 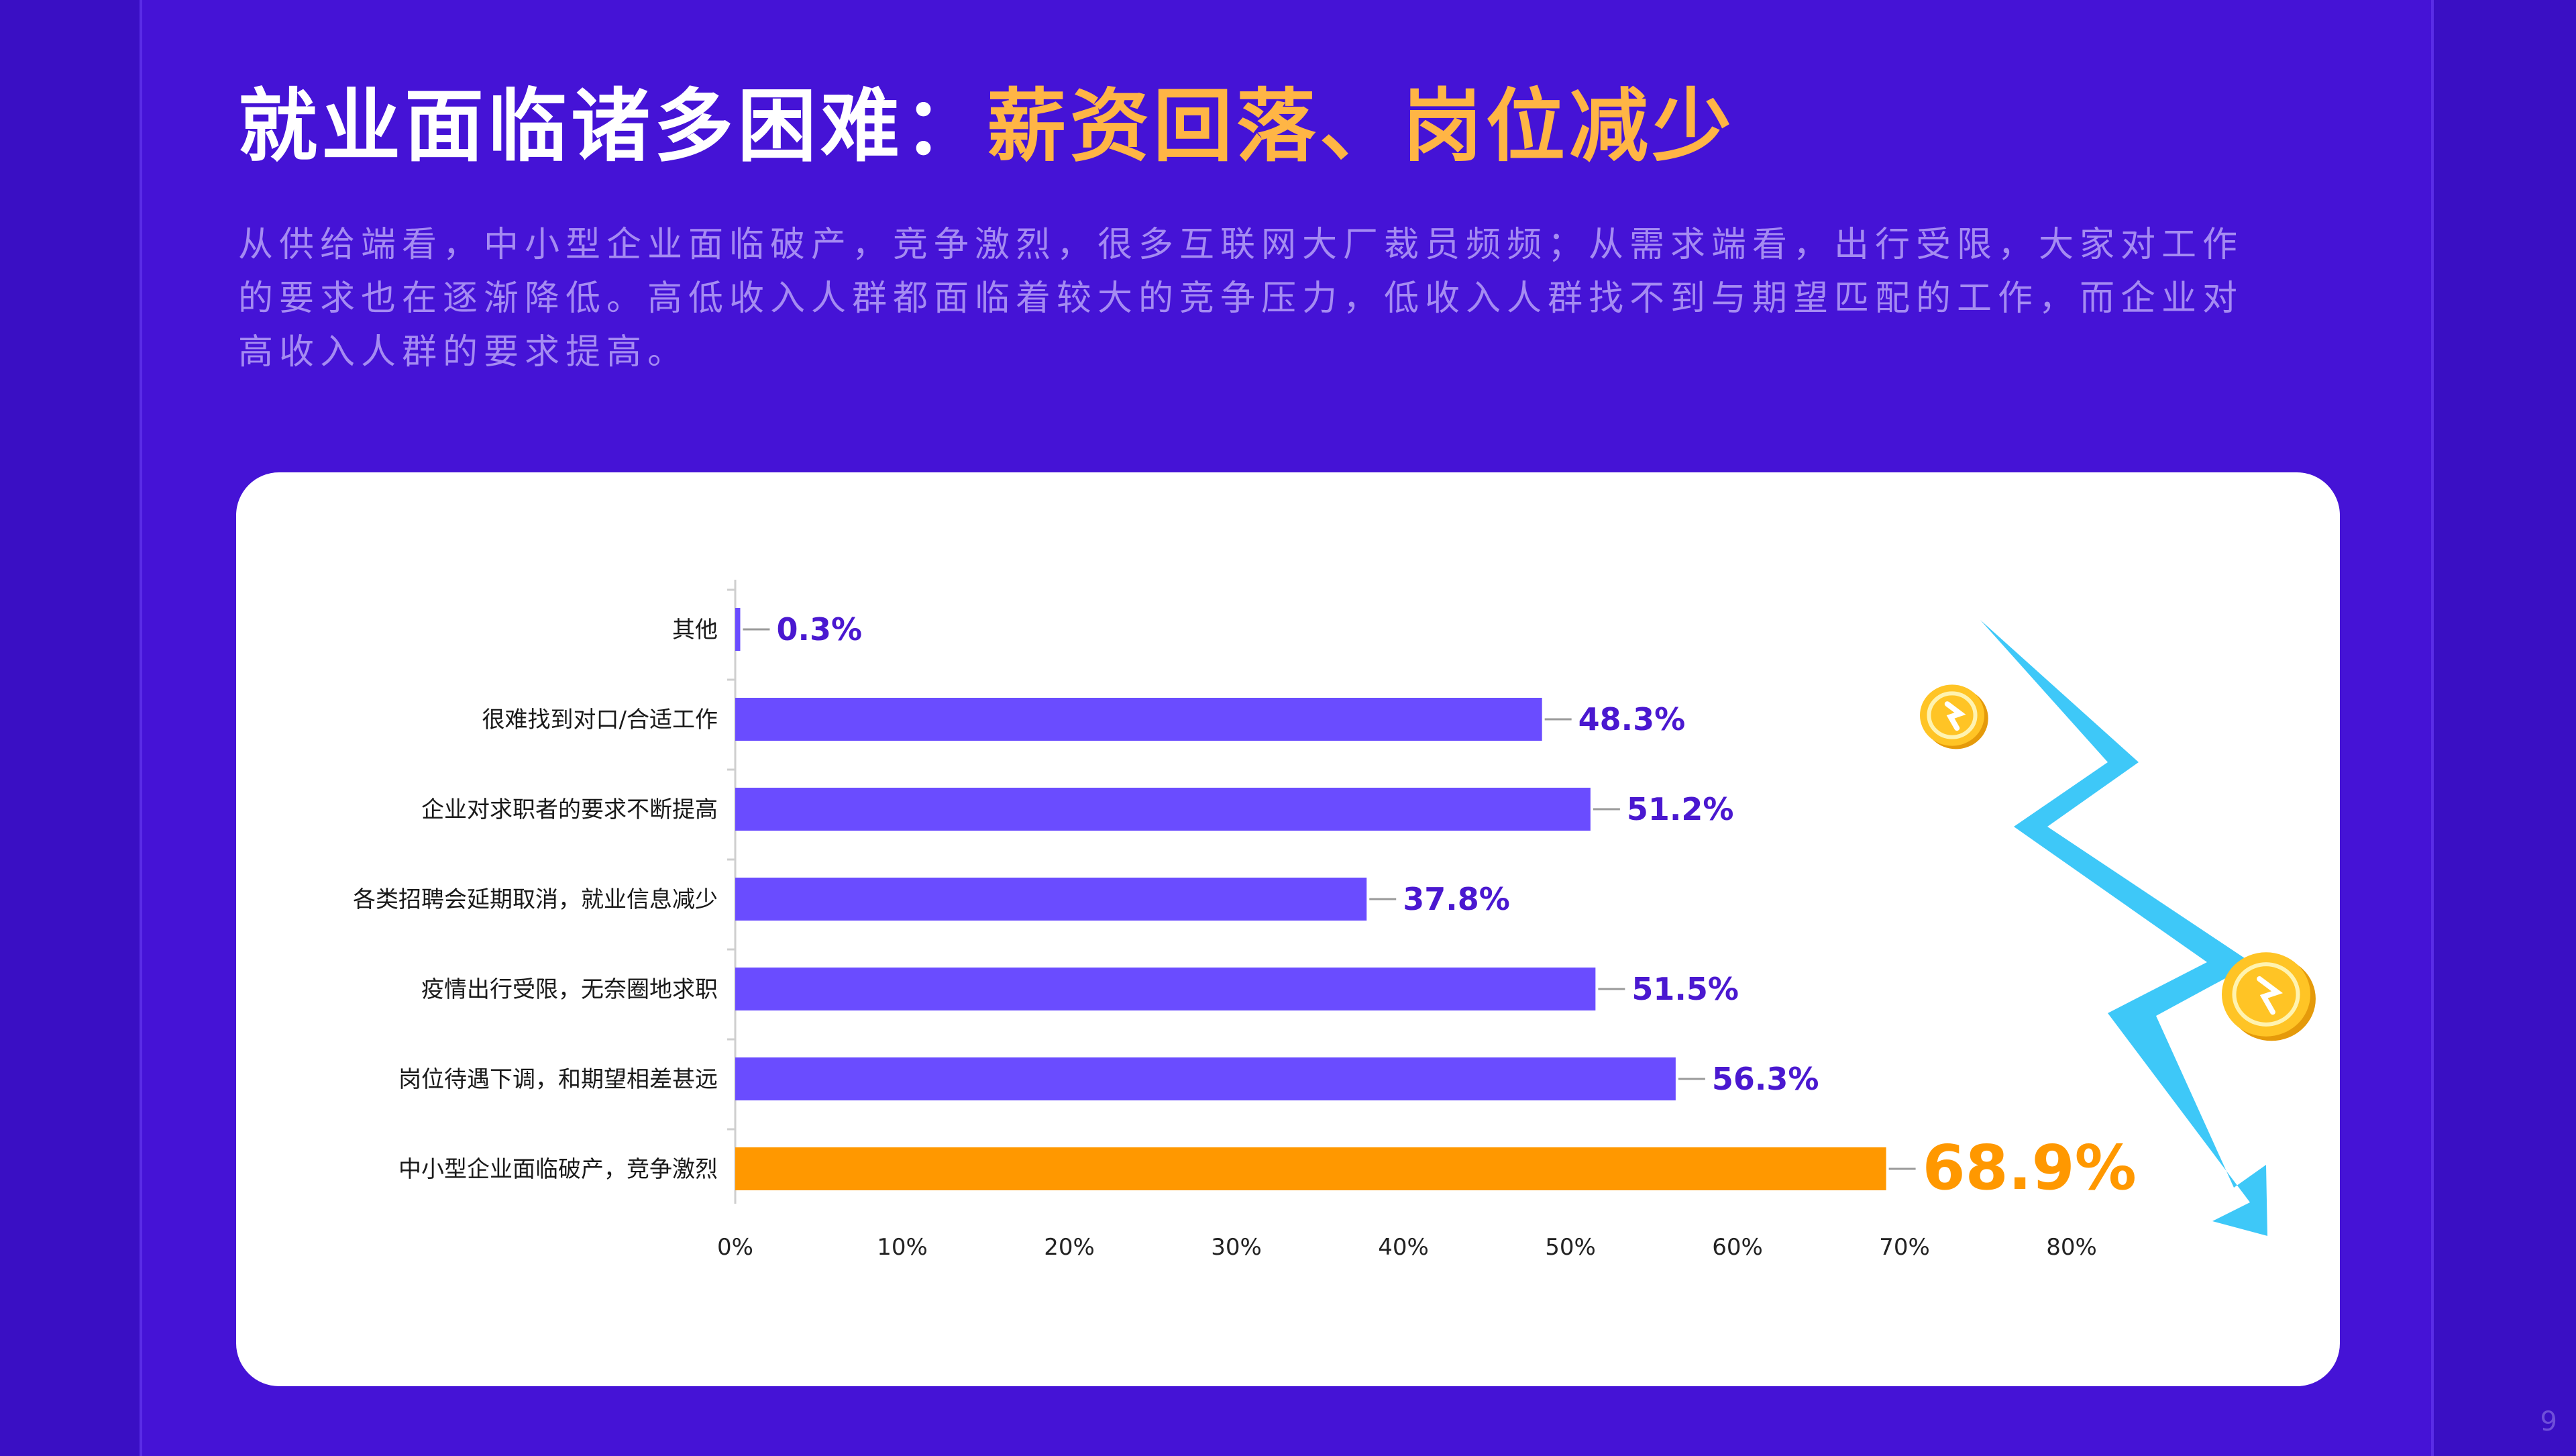 I want to click on category-label: 企业对求职者的要求不断提高, so click(x=569, y=810).